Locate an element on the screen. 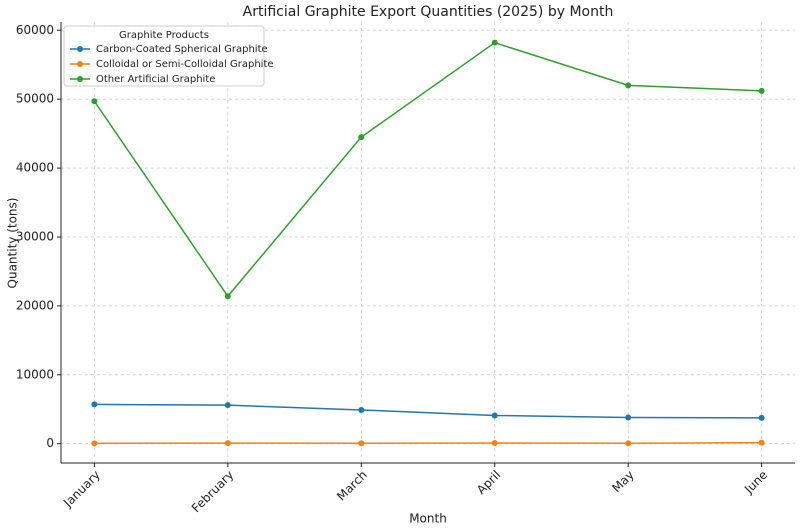 The width and height of the screenshot is (800, 532). legend-label: Other Artificial Graphite is located at coordinates (155, 79).